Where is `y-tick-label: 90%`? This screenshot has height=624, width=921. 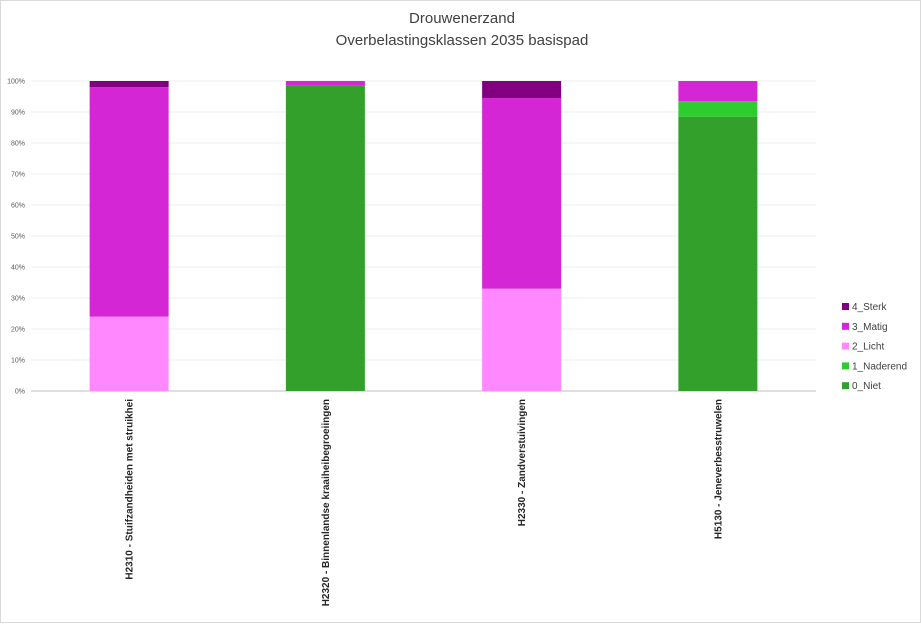
y-tick-label: 90% is located at coordinates (18, 113).